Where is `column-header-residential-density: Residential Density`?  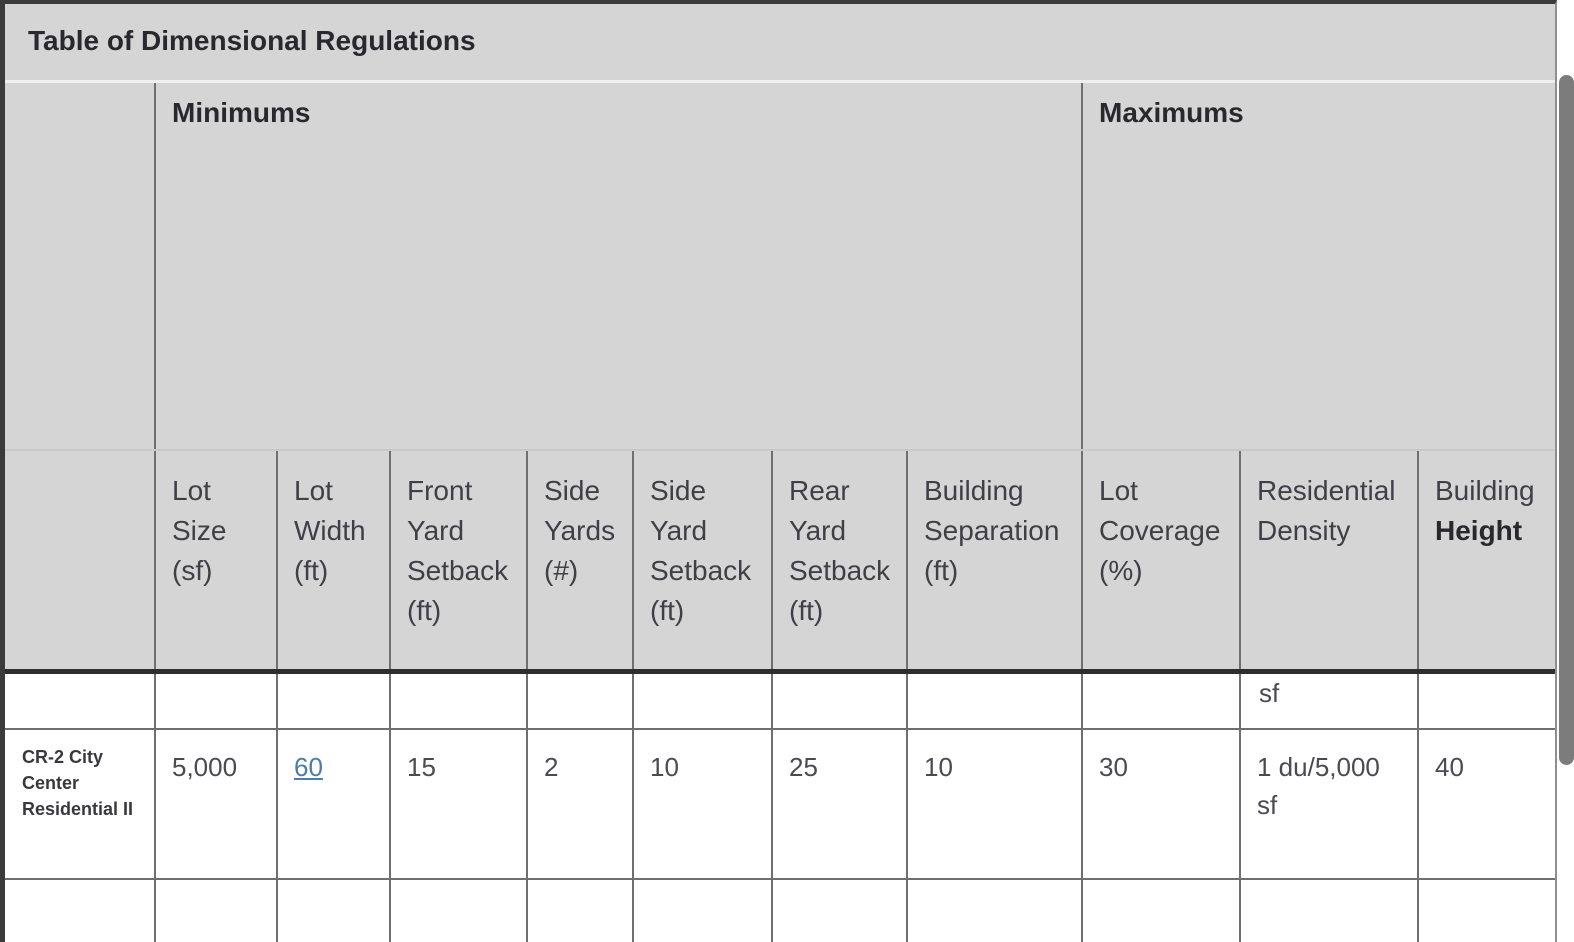
column-header-residential-density: Residential Density is located at coordinates (1328, 562).